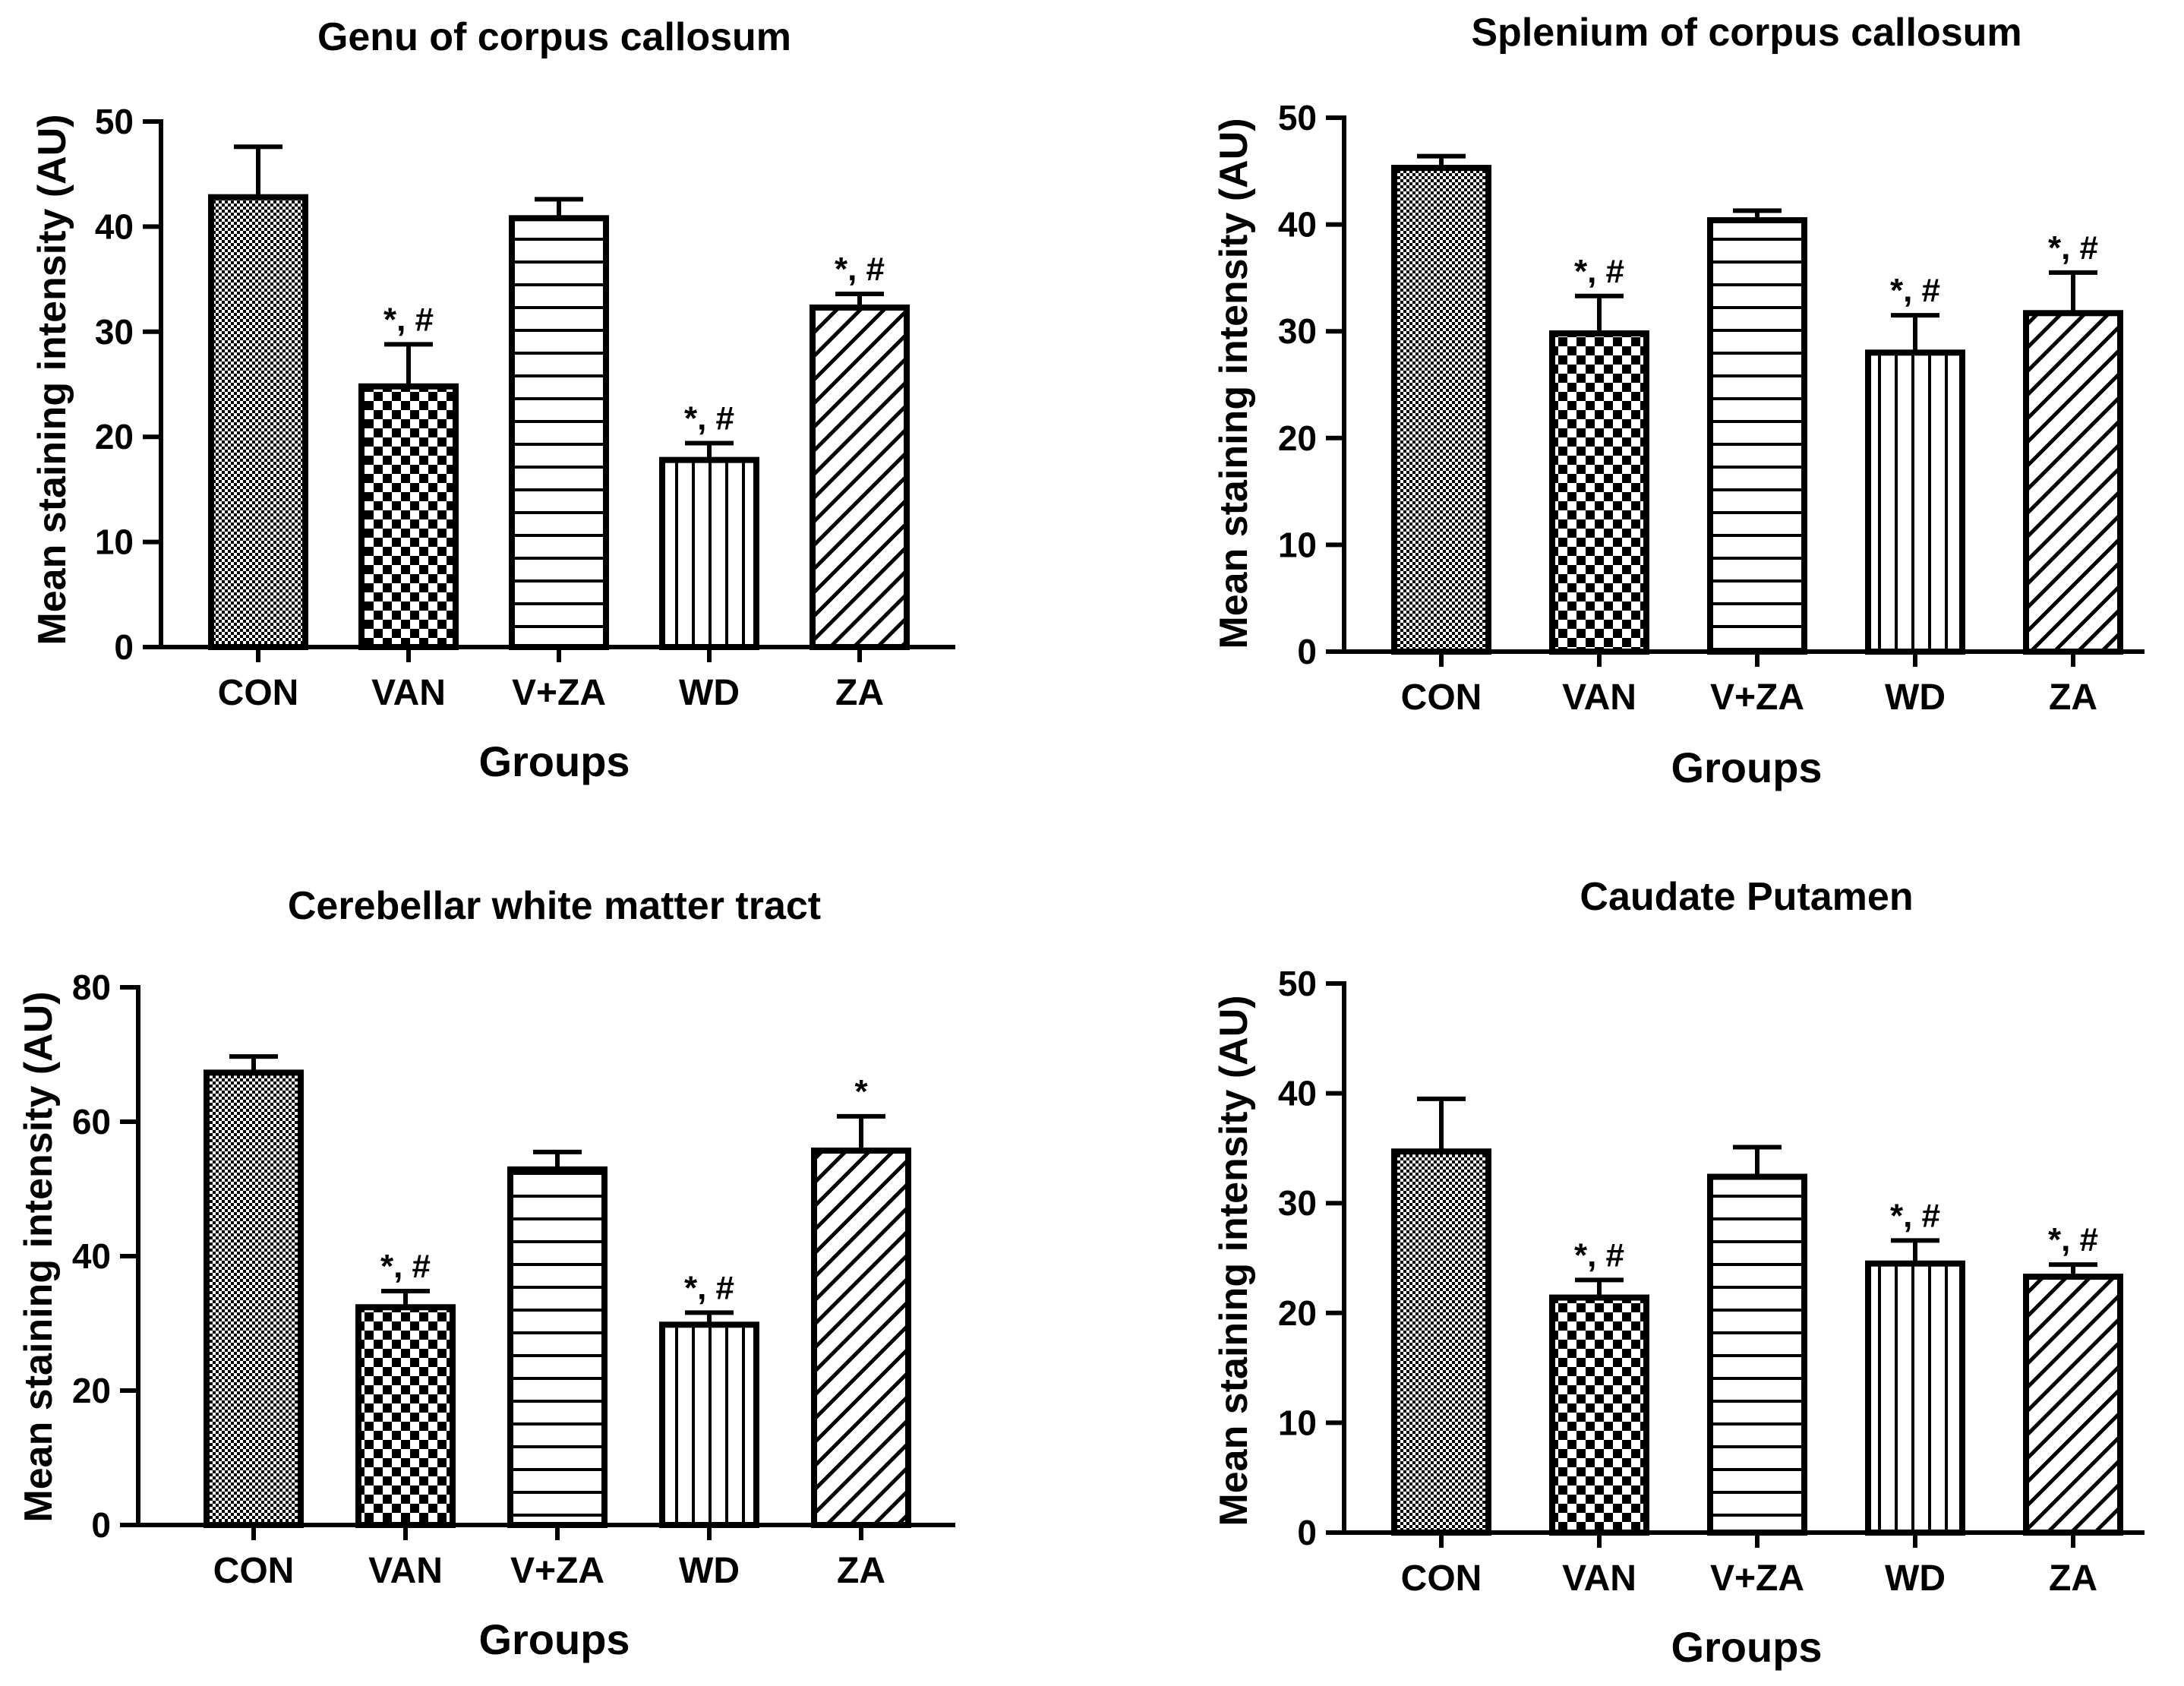 The height and width of the screenshot is (1686, 2184). What do you see at coordinates (1746, 897) in the screenshot?
I see `chart-title: Caudate Putamen` at bounding box center [1746, 897].